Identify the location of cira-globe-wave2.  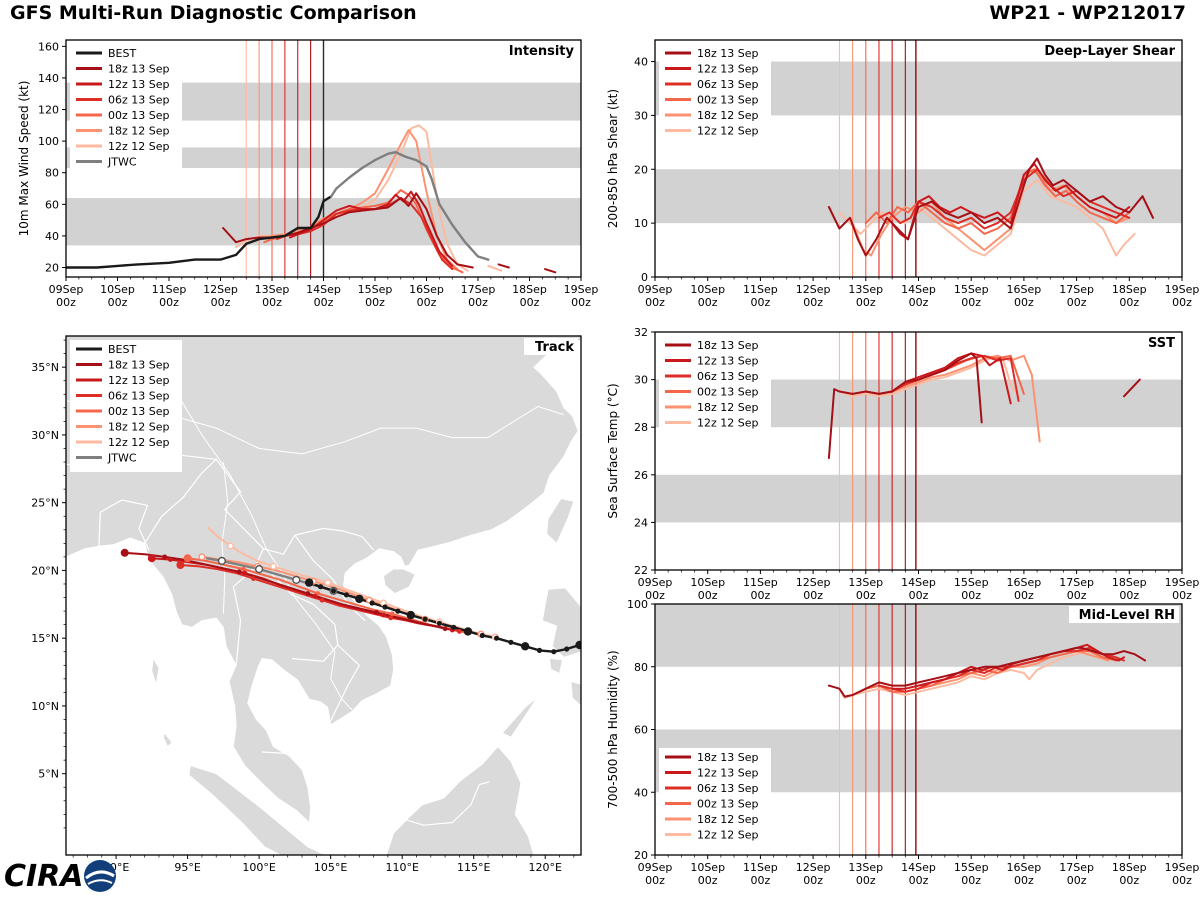
(100, 882).